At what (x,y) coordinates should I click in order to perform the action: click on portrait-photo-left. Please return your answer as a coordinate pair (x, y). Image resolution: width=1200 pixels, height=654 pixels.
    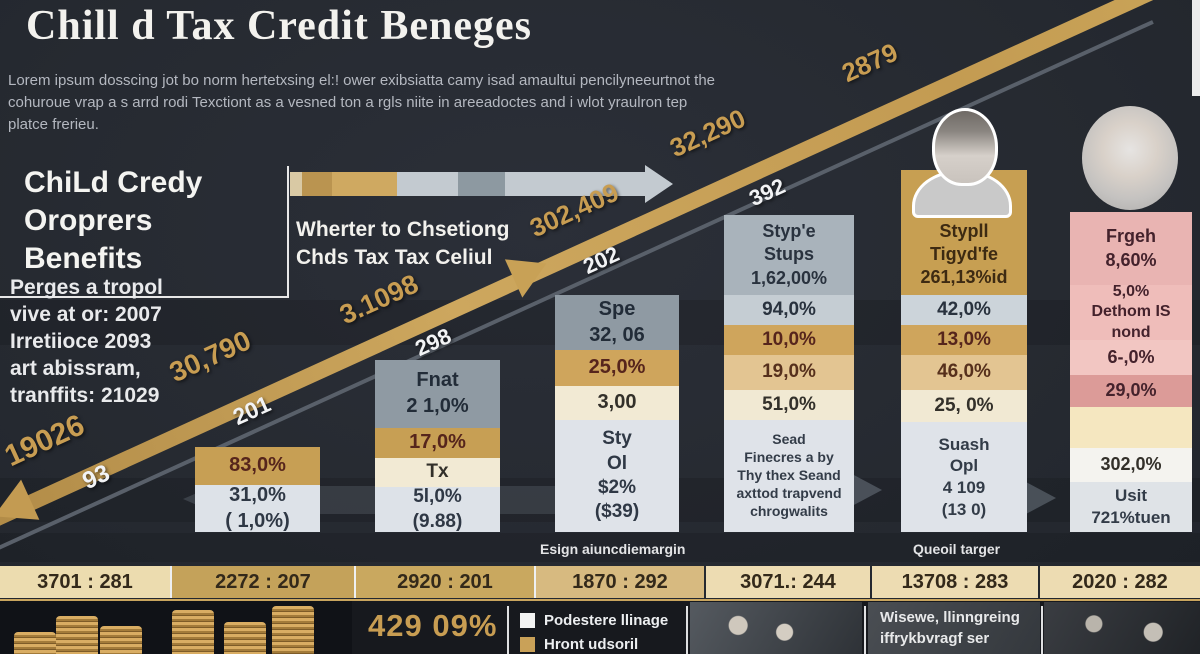
    Looking at the image, I should click on (963, 163).